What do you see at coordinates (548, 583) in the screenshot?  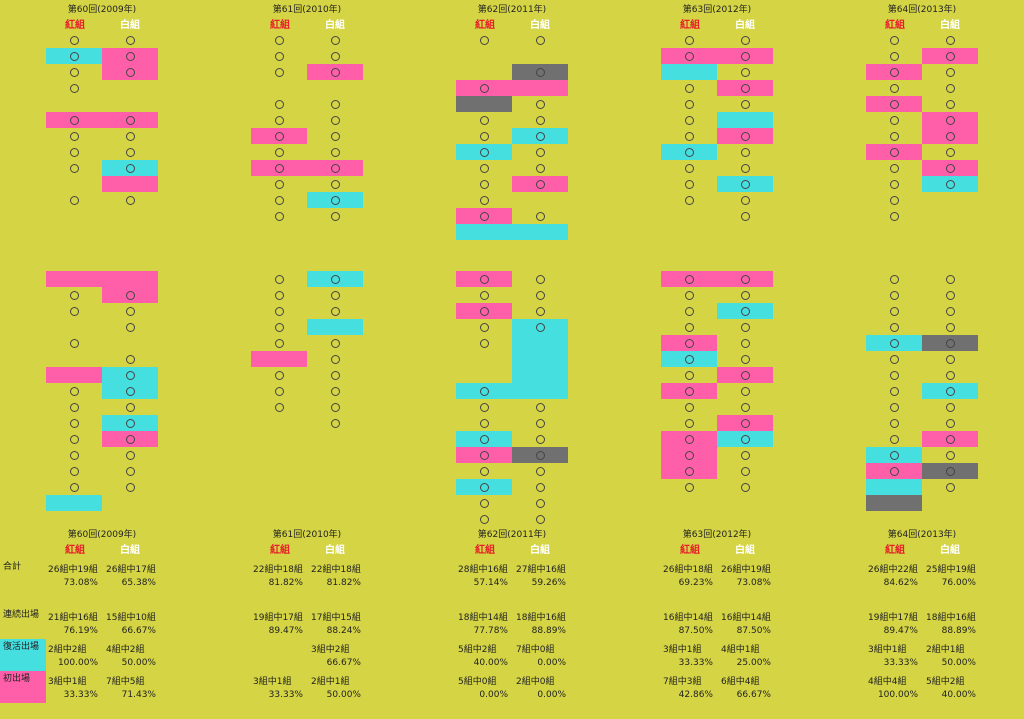 I see `stat-white-pct: 59.26%` at bounding box center [548, 583].